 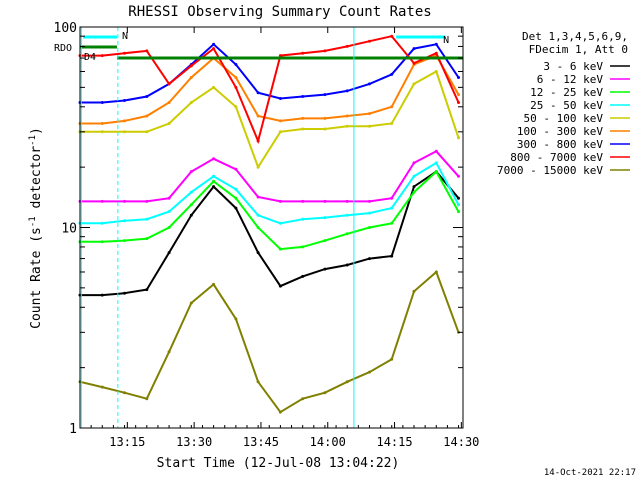 I want to click on x-tick-label: 14:30, so click(x=461, y=442).